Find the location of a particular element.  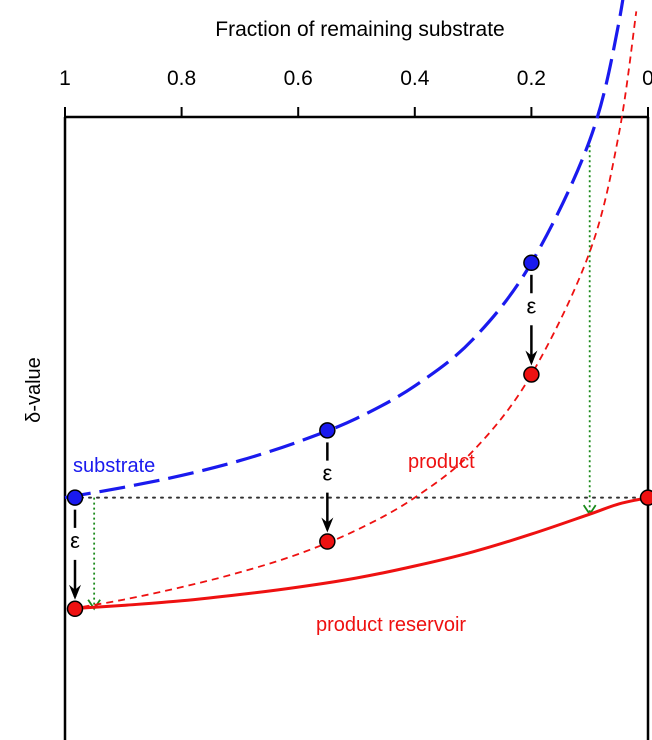

x-tick-label: 1 is located at coordinates (65, 78).